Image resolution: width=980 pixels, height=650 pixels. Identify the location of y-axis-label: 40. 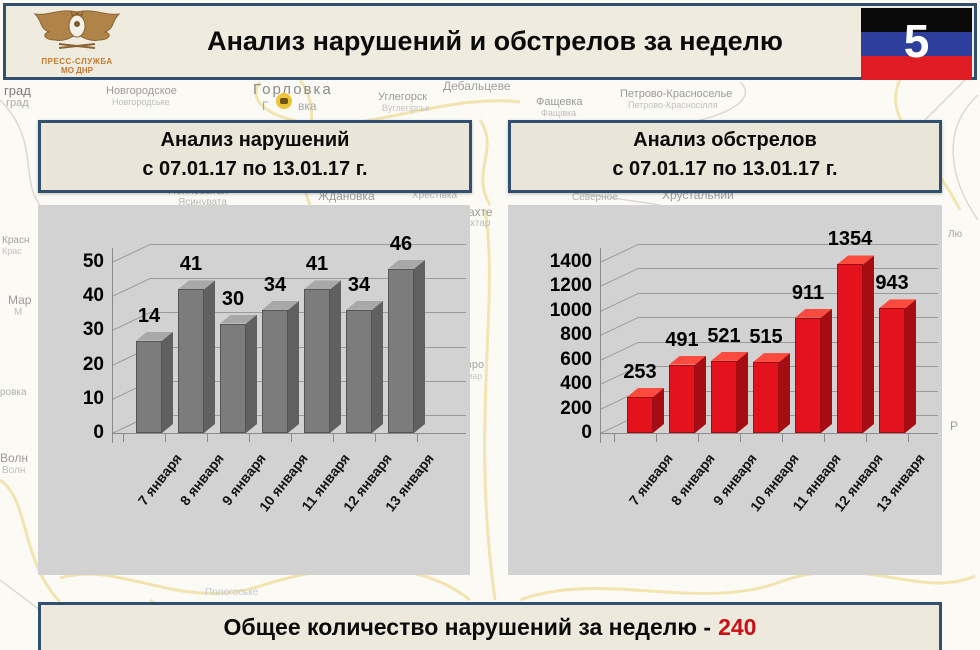
(93, 296).